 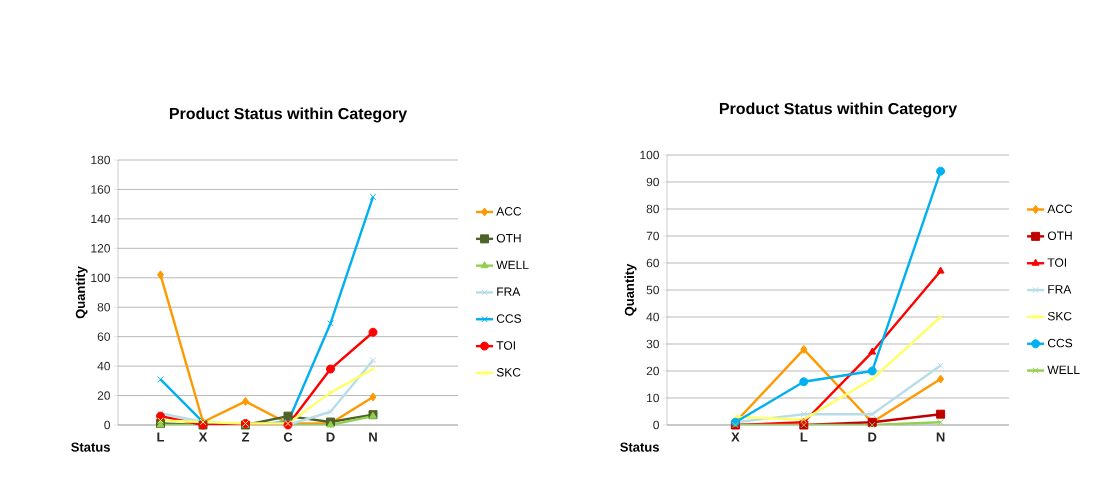 I want to click on y-tick-label: 160, so click(x=101, y=189).